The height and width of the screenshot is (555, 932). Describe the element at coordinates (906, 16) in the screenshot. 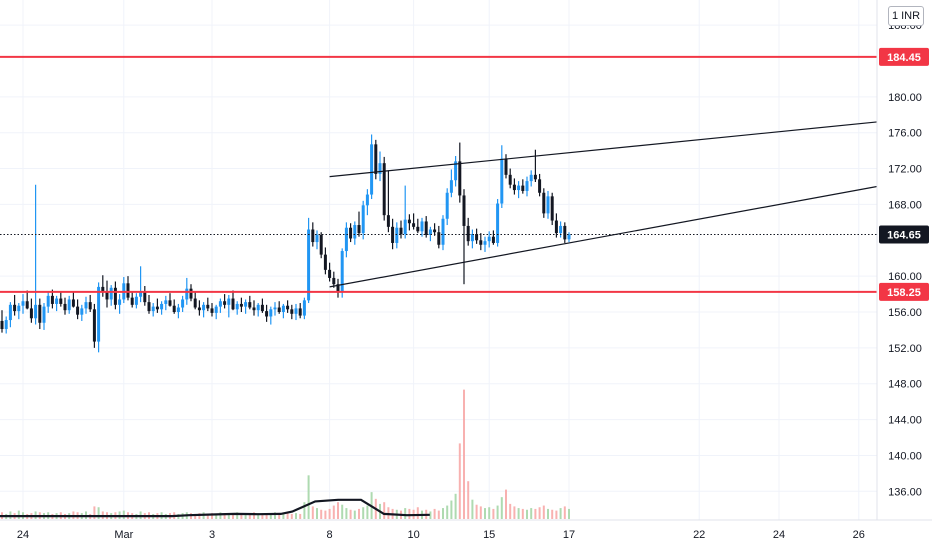

I see `currency-button: 1 INR` at that location.